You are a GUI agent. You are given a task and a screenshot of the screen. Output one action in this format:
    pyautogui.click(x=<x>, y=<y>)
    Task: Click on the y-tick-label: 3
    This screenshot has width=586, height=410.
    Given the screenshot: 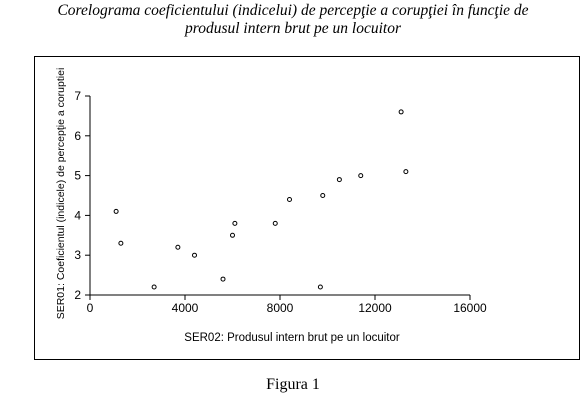 What is the action you would take?
    pyautogui.click(x=77, y=255)
    